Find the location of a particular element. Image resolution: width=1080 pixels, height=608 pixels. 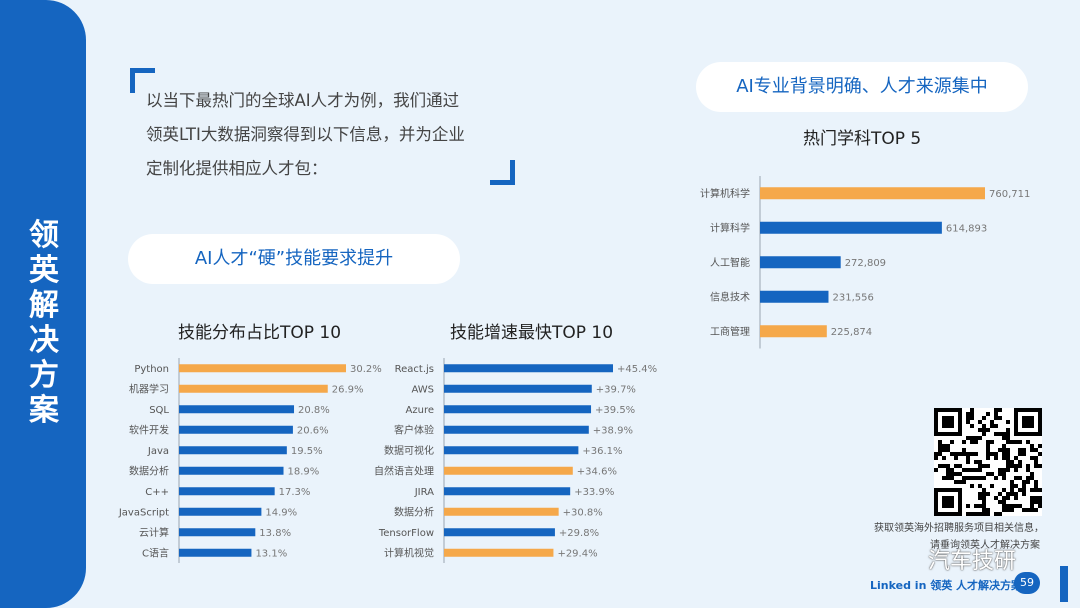

value-label: 18.9% is located at coordinates (304, 471).